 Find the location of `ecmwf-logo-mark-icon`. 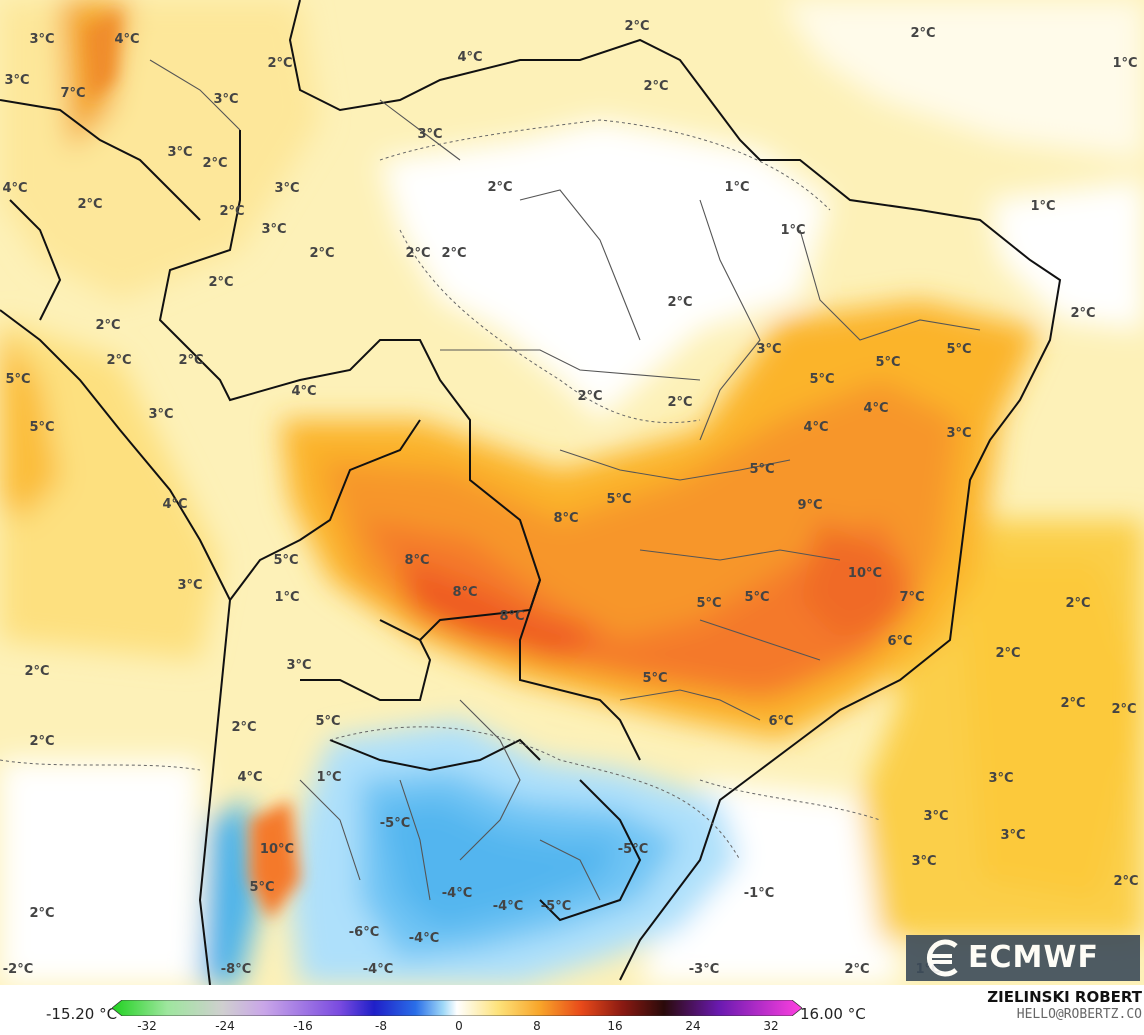

ecmwf-logo-mark-icon is located at coordinates (942, 958).